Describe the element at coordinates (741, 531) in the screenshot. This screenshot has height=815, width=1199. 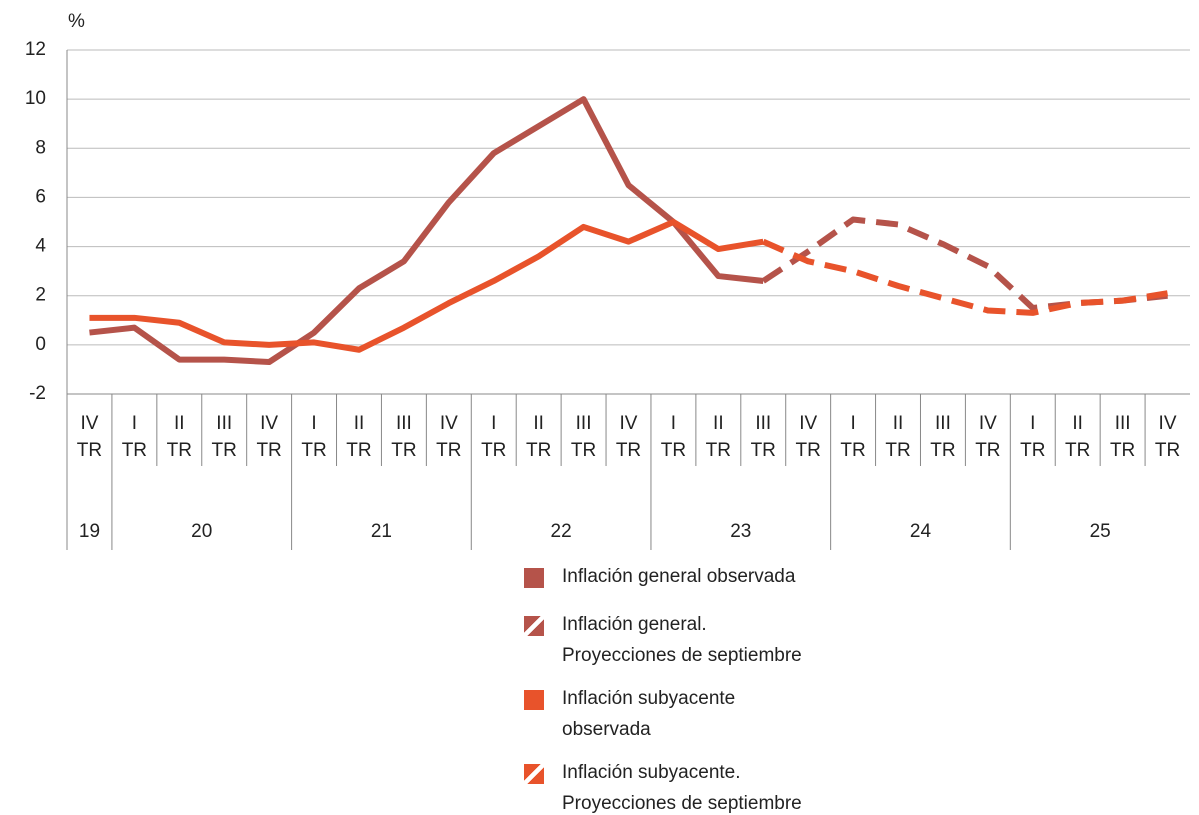
I see `year-label: 23` at that location.